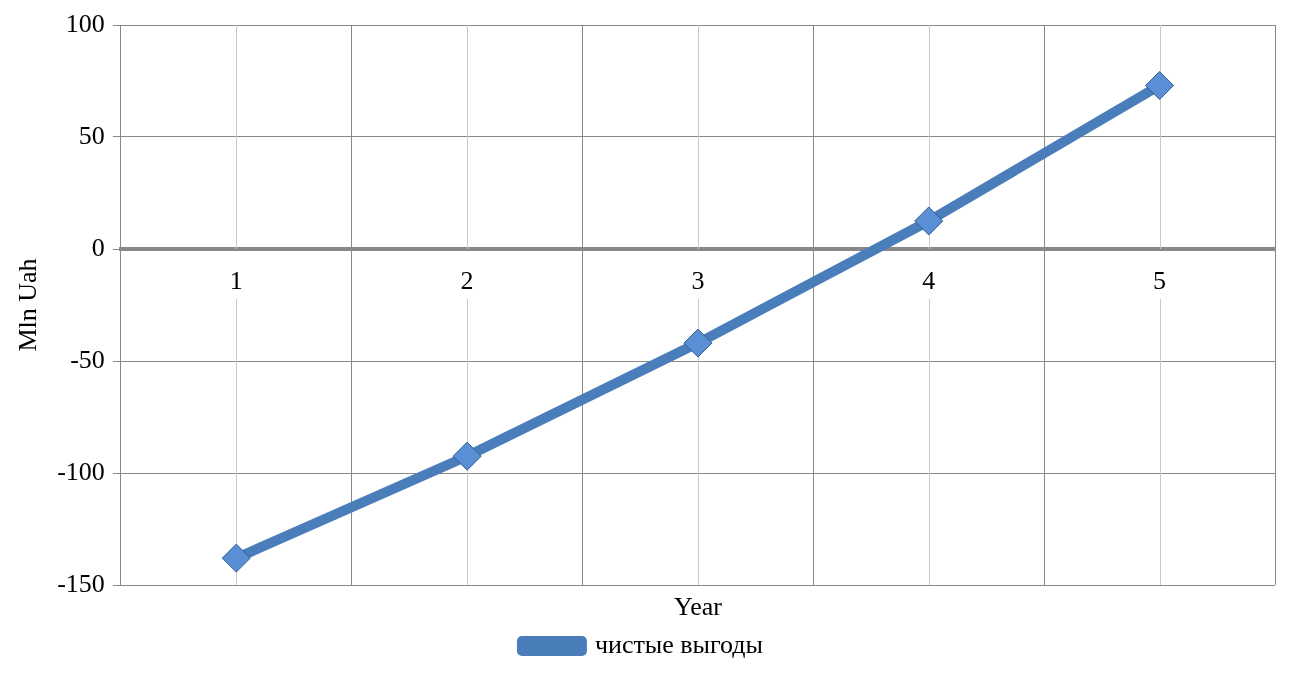 This screenshot has width=1301, height=679. I want to click on y-tick-label: -100, so click(81, 471).